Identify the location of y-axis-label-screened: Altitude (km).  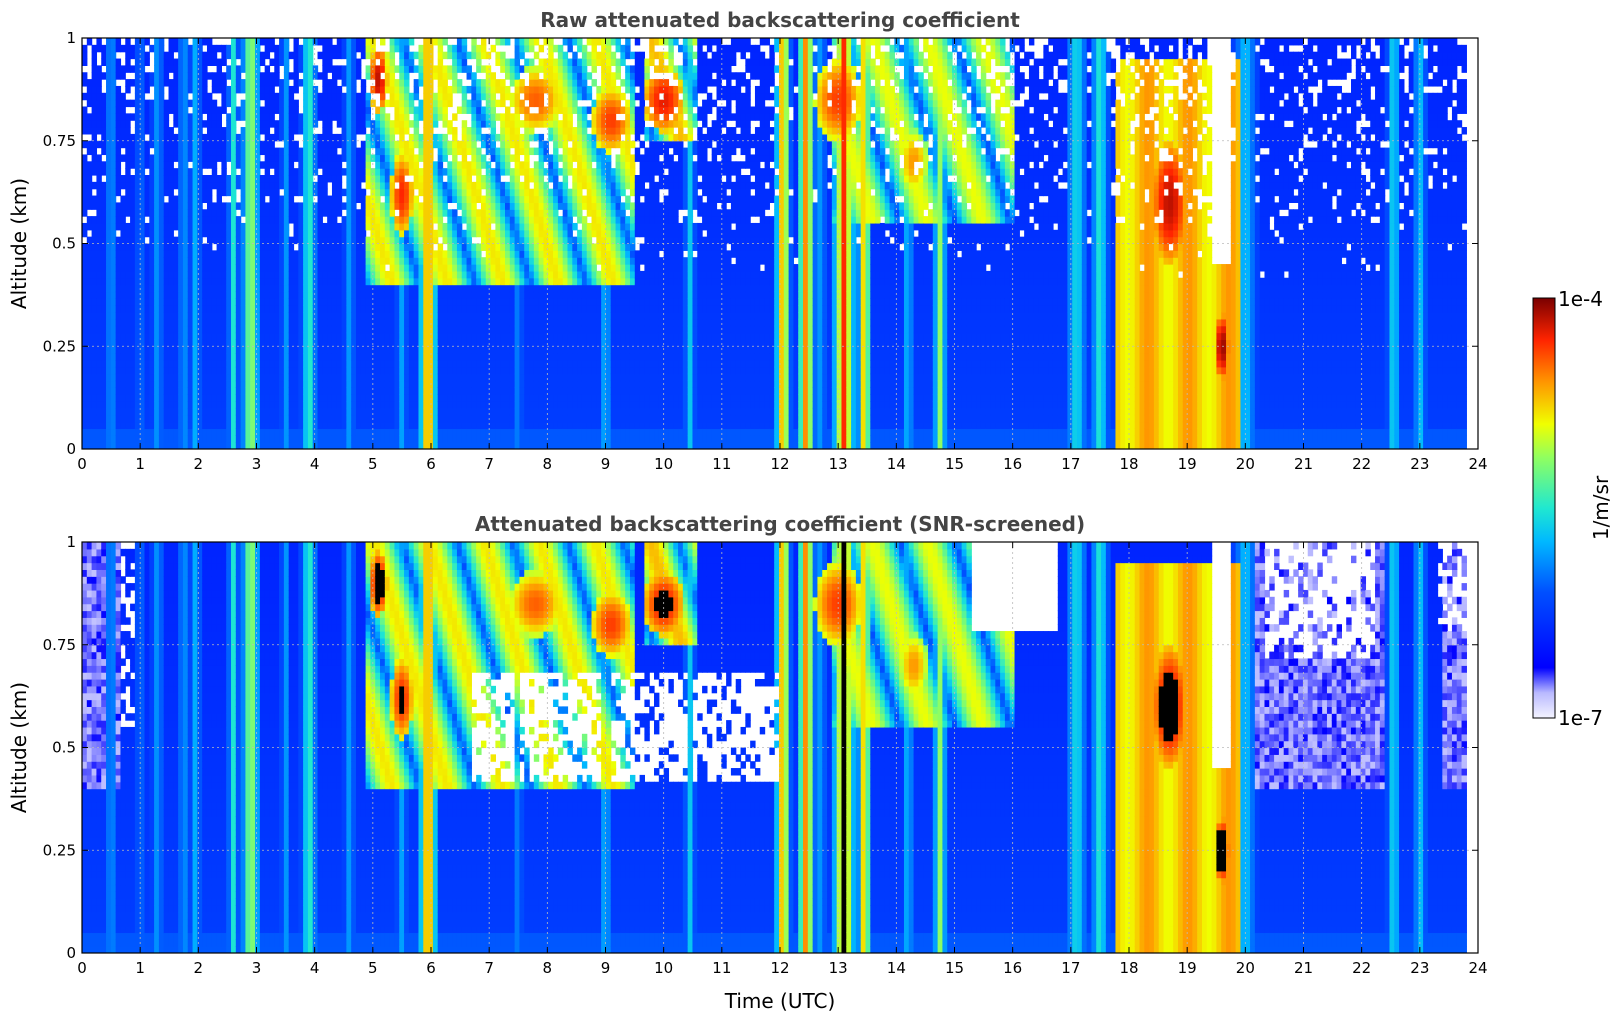
(19, 747).